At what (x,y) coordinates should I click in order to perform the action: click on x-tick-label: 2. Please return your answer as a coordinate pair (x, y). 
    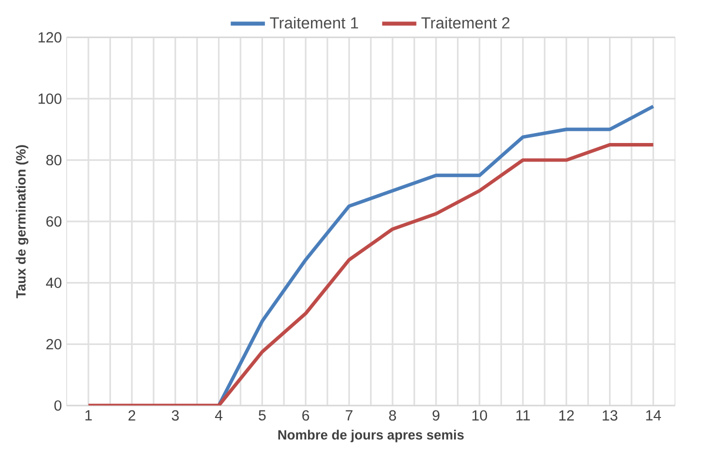
    Looking at the image, I should click on (132, 415).